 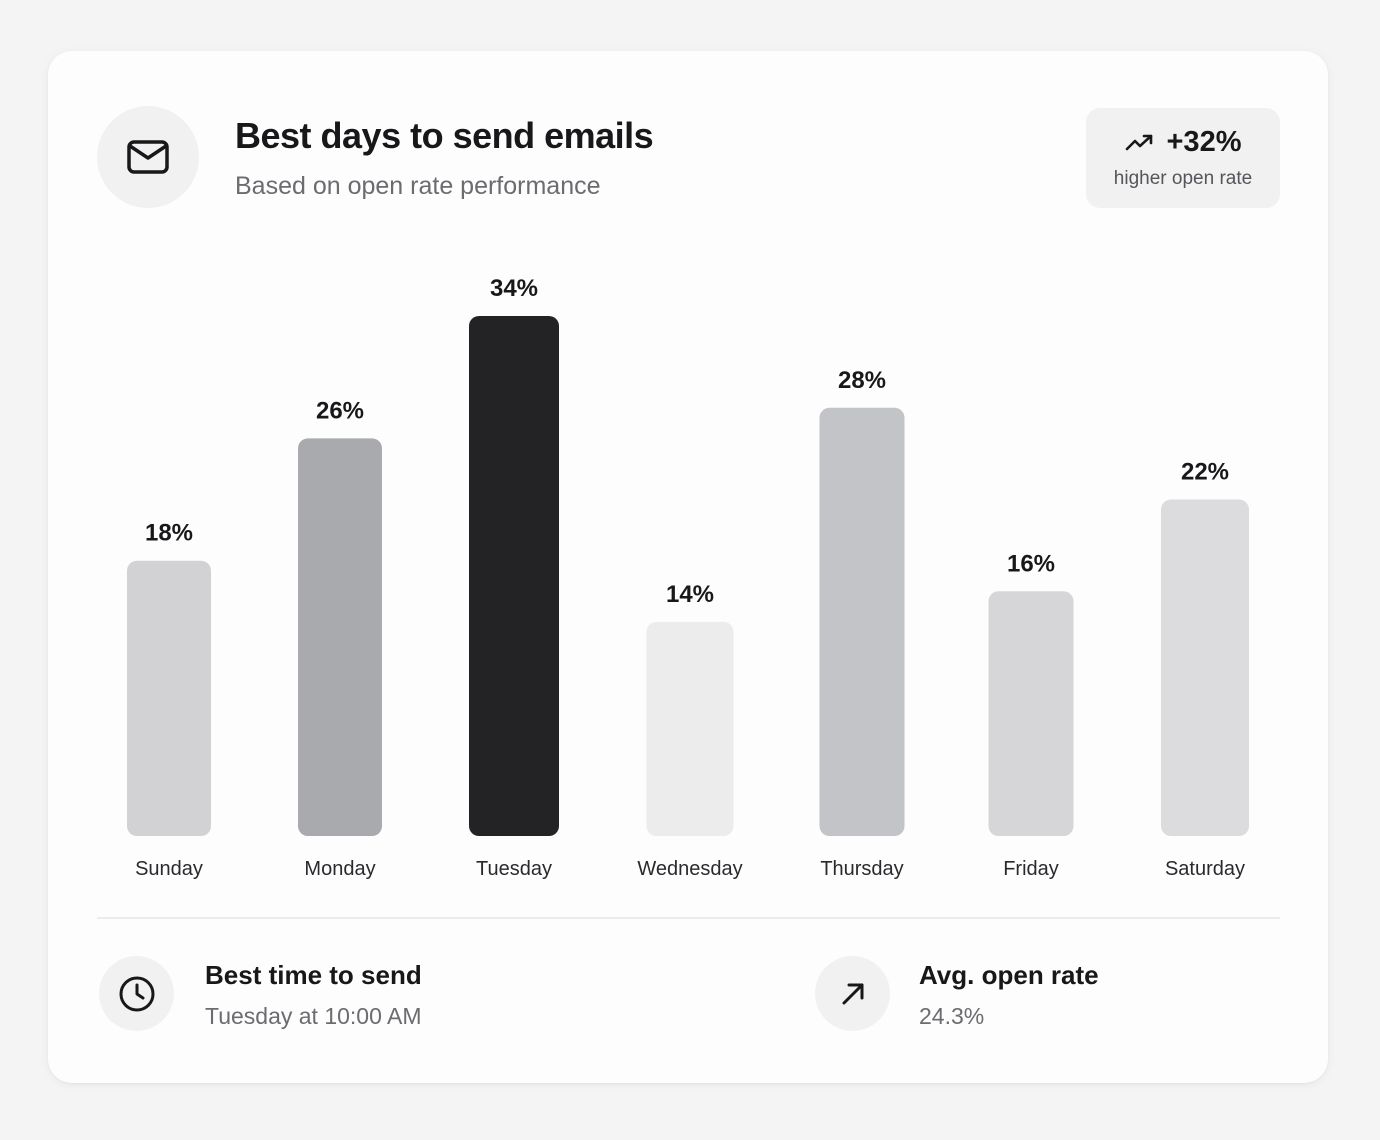 I want to click on best-time-title: Best time to send, so click(x=313, y=975).